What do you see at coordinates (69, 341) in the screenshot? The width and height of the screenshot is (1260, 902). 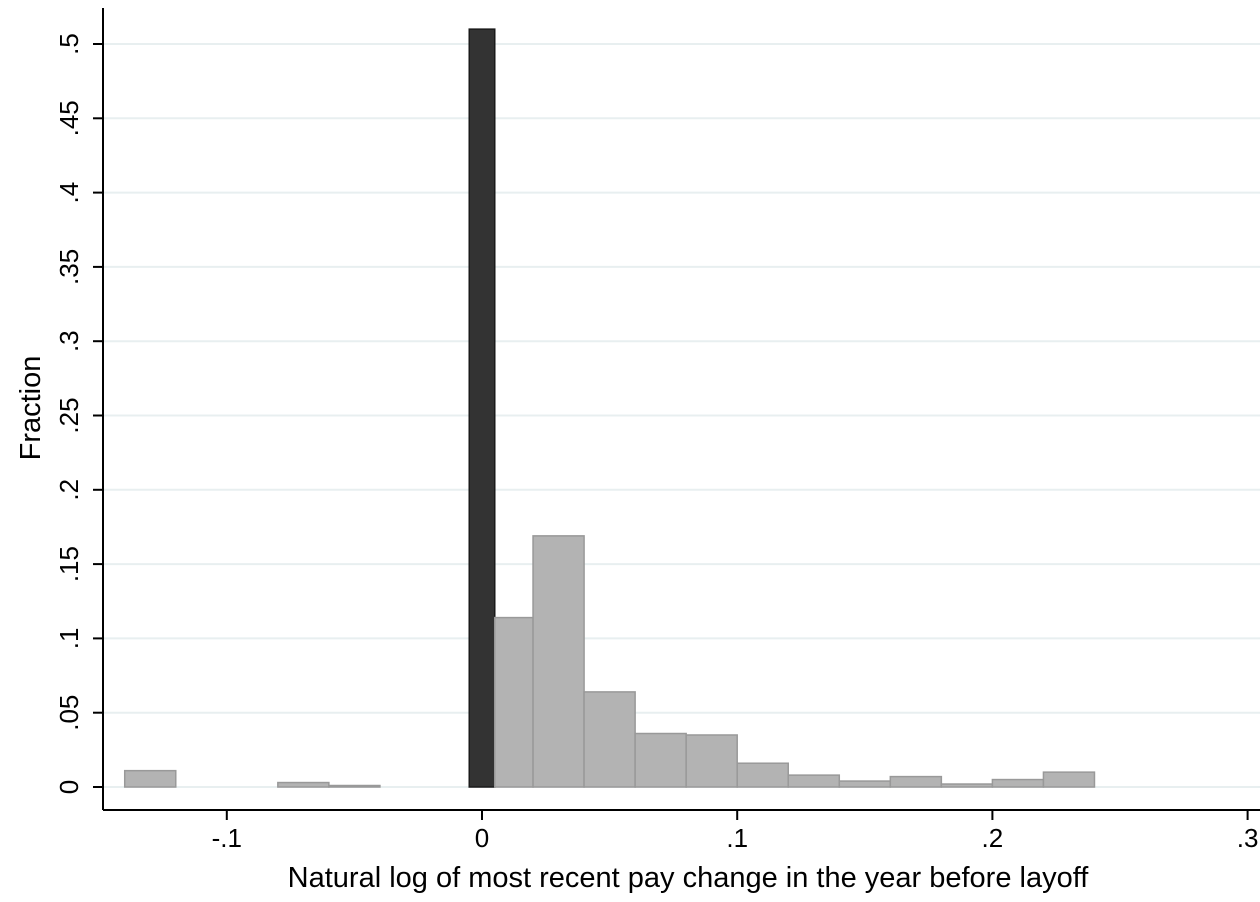 I see `y-tick-label: .3` at bounding box center [69, 341].